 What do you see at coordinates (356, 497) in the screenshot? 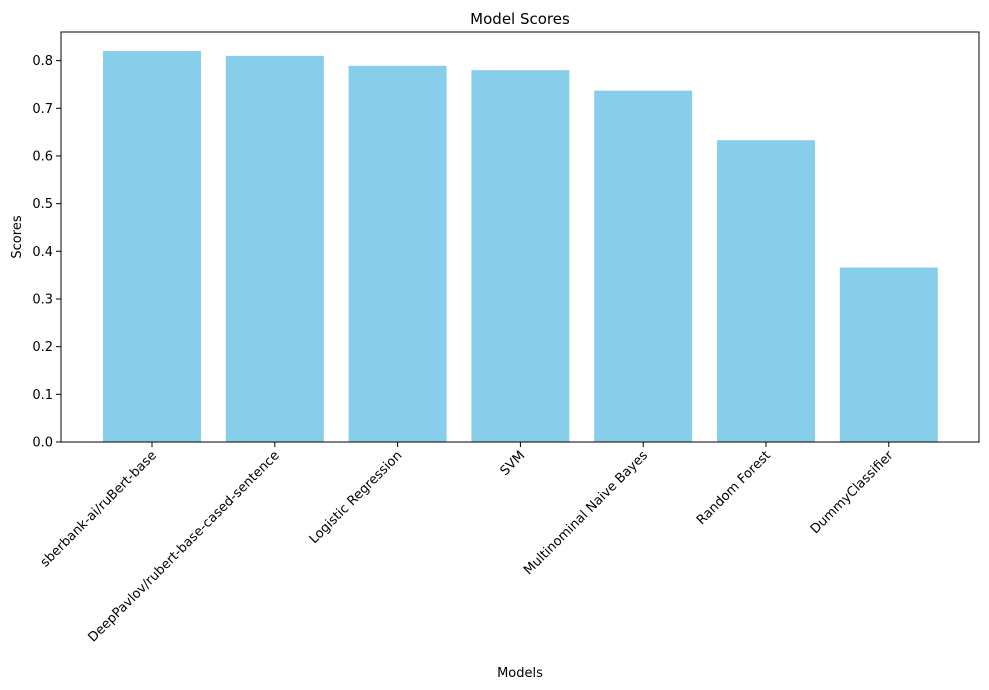
I see `x-tick-label: Logistic Regression` at bounding box center [356, 497].